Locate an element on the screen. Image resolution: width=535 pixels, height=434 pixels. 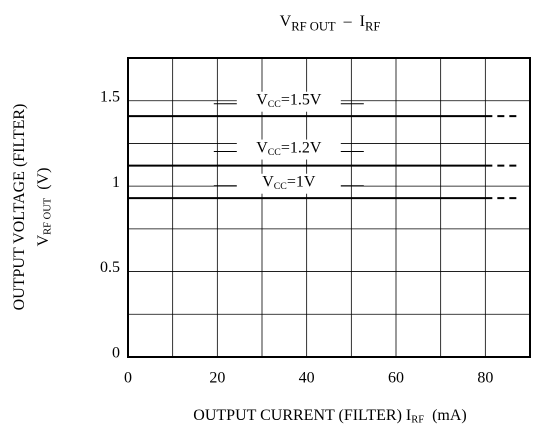
series-label: VCC=1V is located at coordinates (289, 182).